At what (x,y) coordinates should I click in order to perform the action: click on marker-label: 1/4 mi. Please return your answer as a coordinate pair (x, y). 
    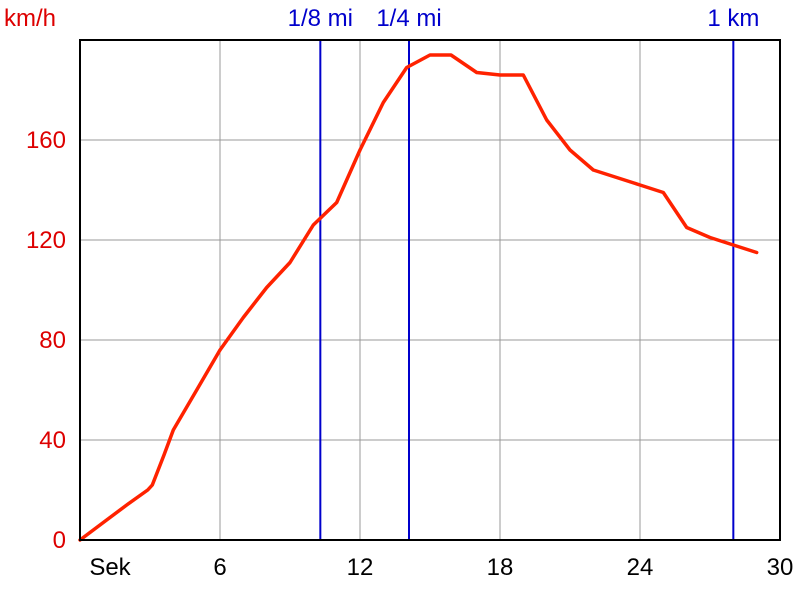
    Looking at the image, I should click on (408, 18).